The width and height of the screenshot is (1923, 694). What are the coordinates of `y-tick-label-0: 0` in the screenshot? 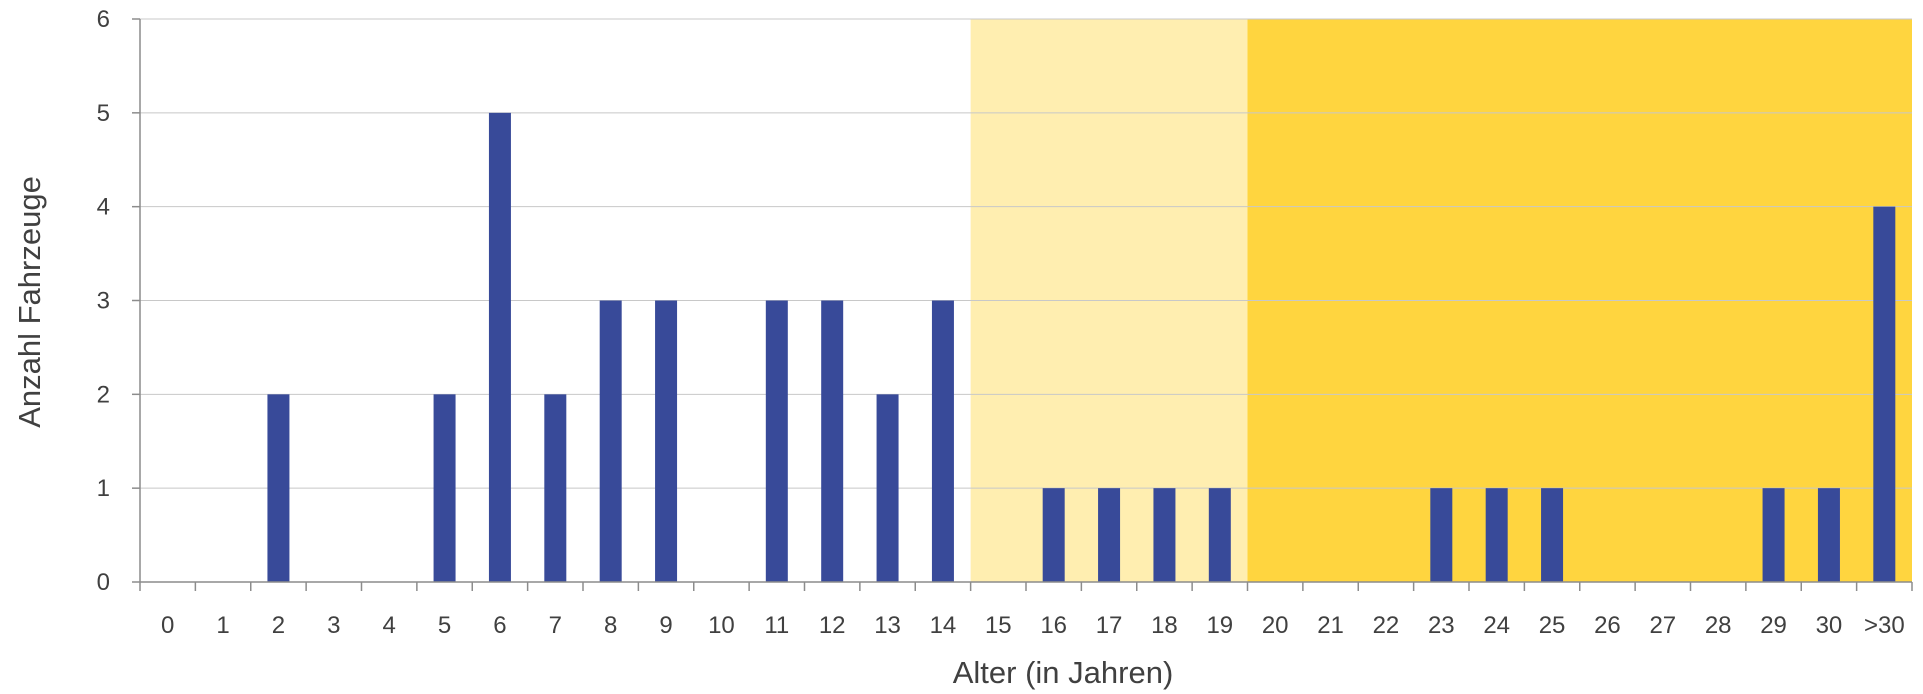 It's located at (103, 582).